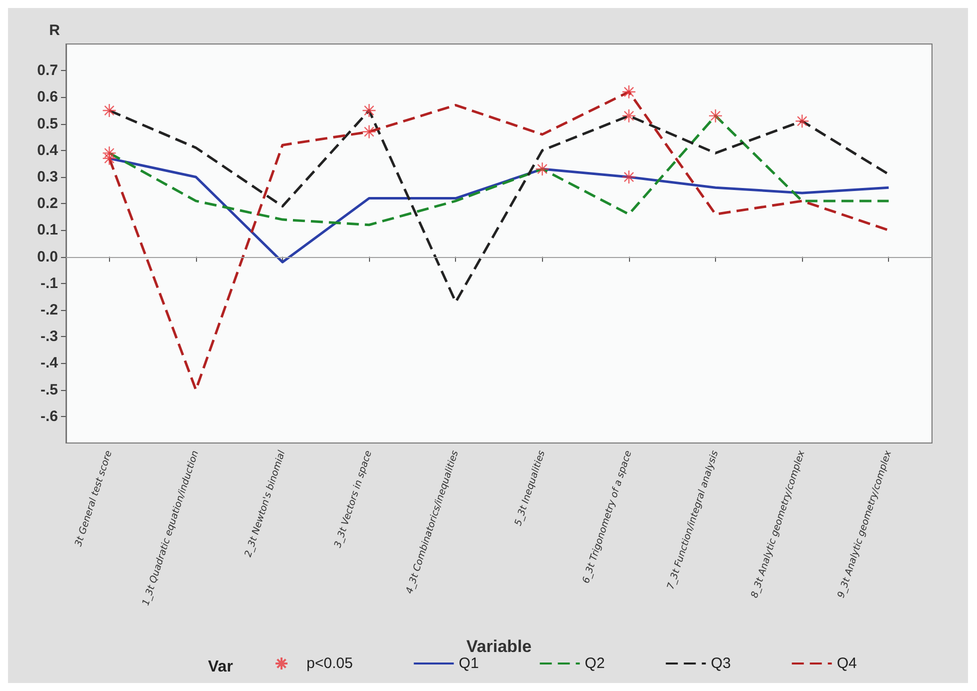 This screenshot has height=691, width=977. What do you see at coordinates (499, 646) in the screenshot?
I see `x-axis-title: Variable` at bounding box center [499, 646].